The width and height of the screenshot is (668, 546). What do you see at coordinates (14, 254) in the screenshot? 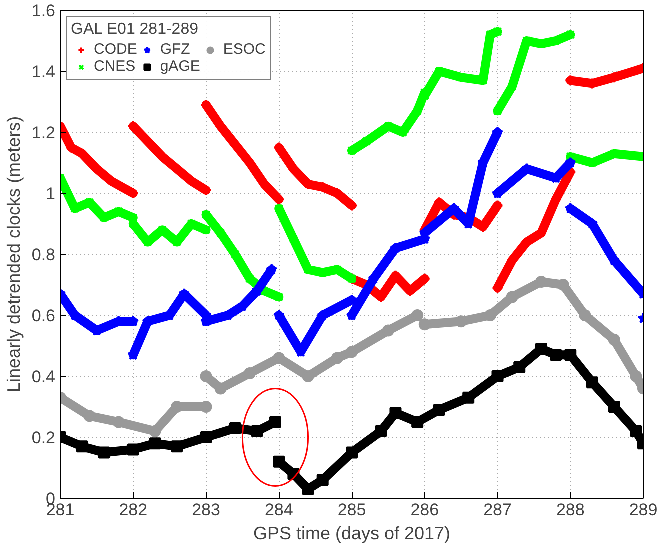
I see `y-axis-title: Linearly detrended clocks (meters)` at bounding box center [14, 254].